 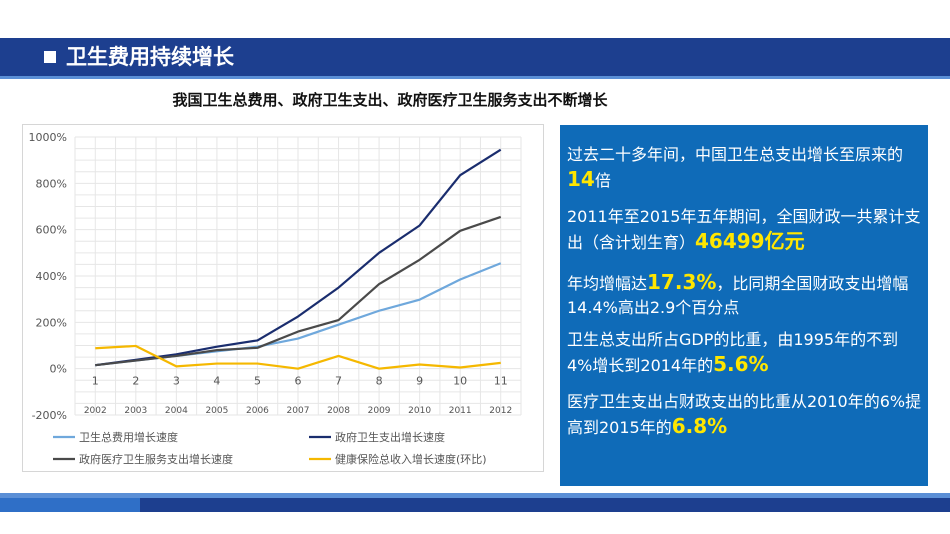 I want to click on info-text: 医疗卫生支出占财政支出的比重从2010年的6%提高到2015年的, so click(x=744, y=414).